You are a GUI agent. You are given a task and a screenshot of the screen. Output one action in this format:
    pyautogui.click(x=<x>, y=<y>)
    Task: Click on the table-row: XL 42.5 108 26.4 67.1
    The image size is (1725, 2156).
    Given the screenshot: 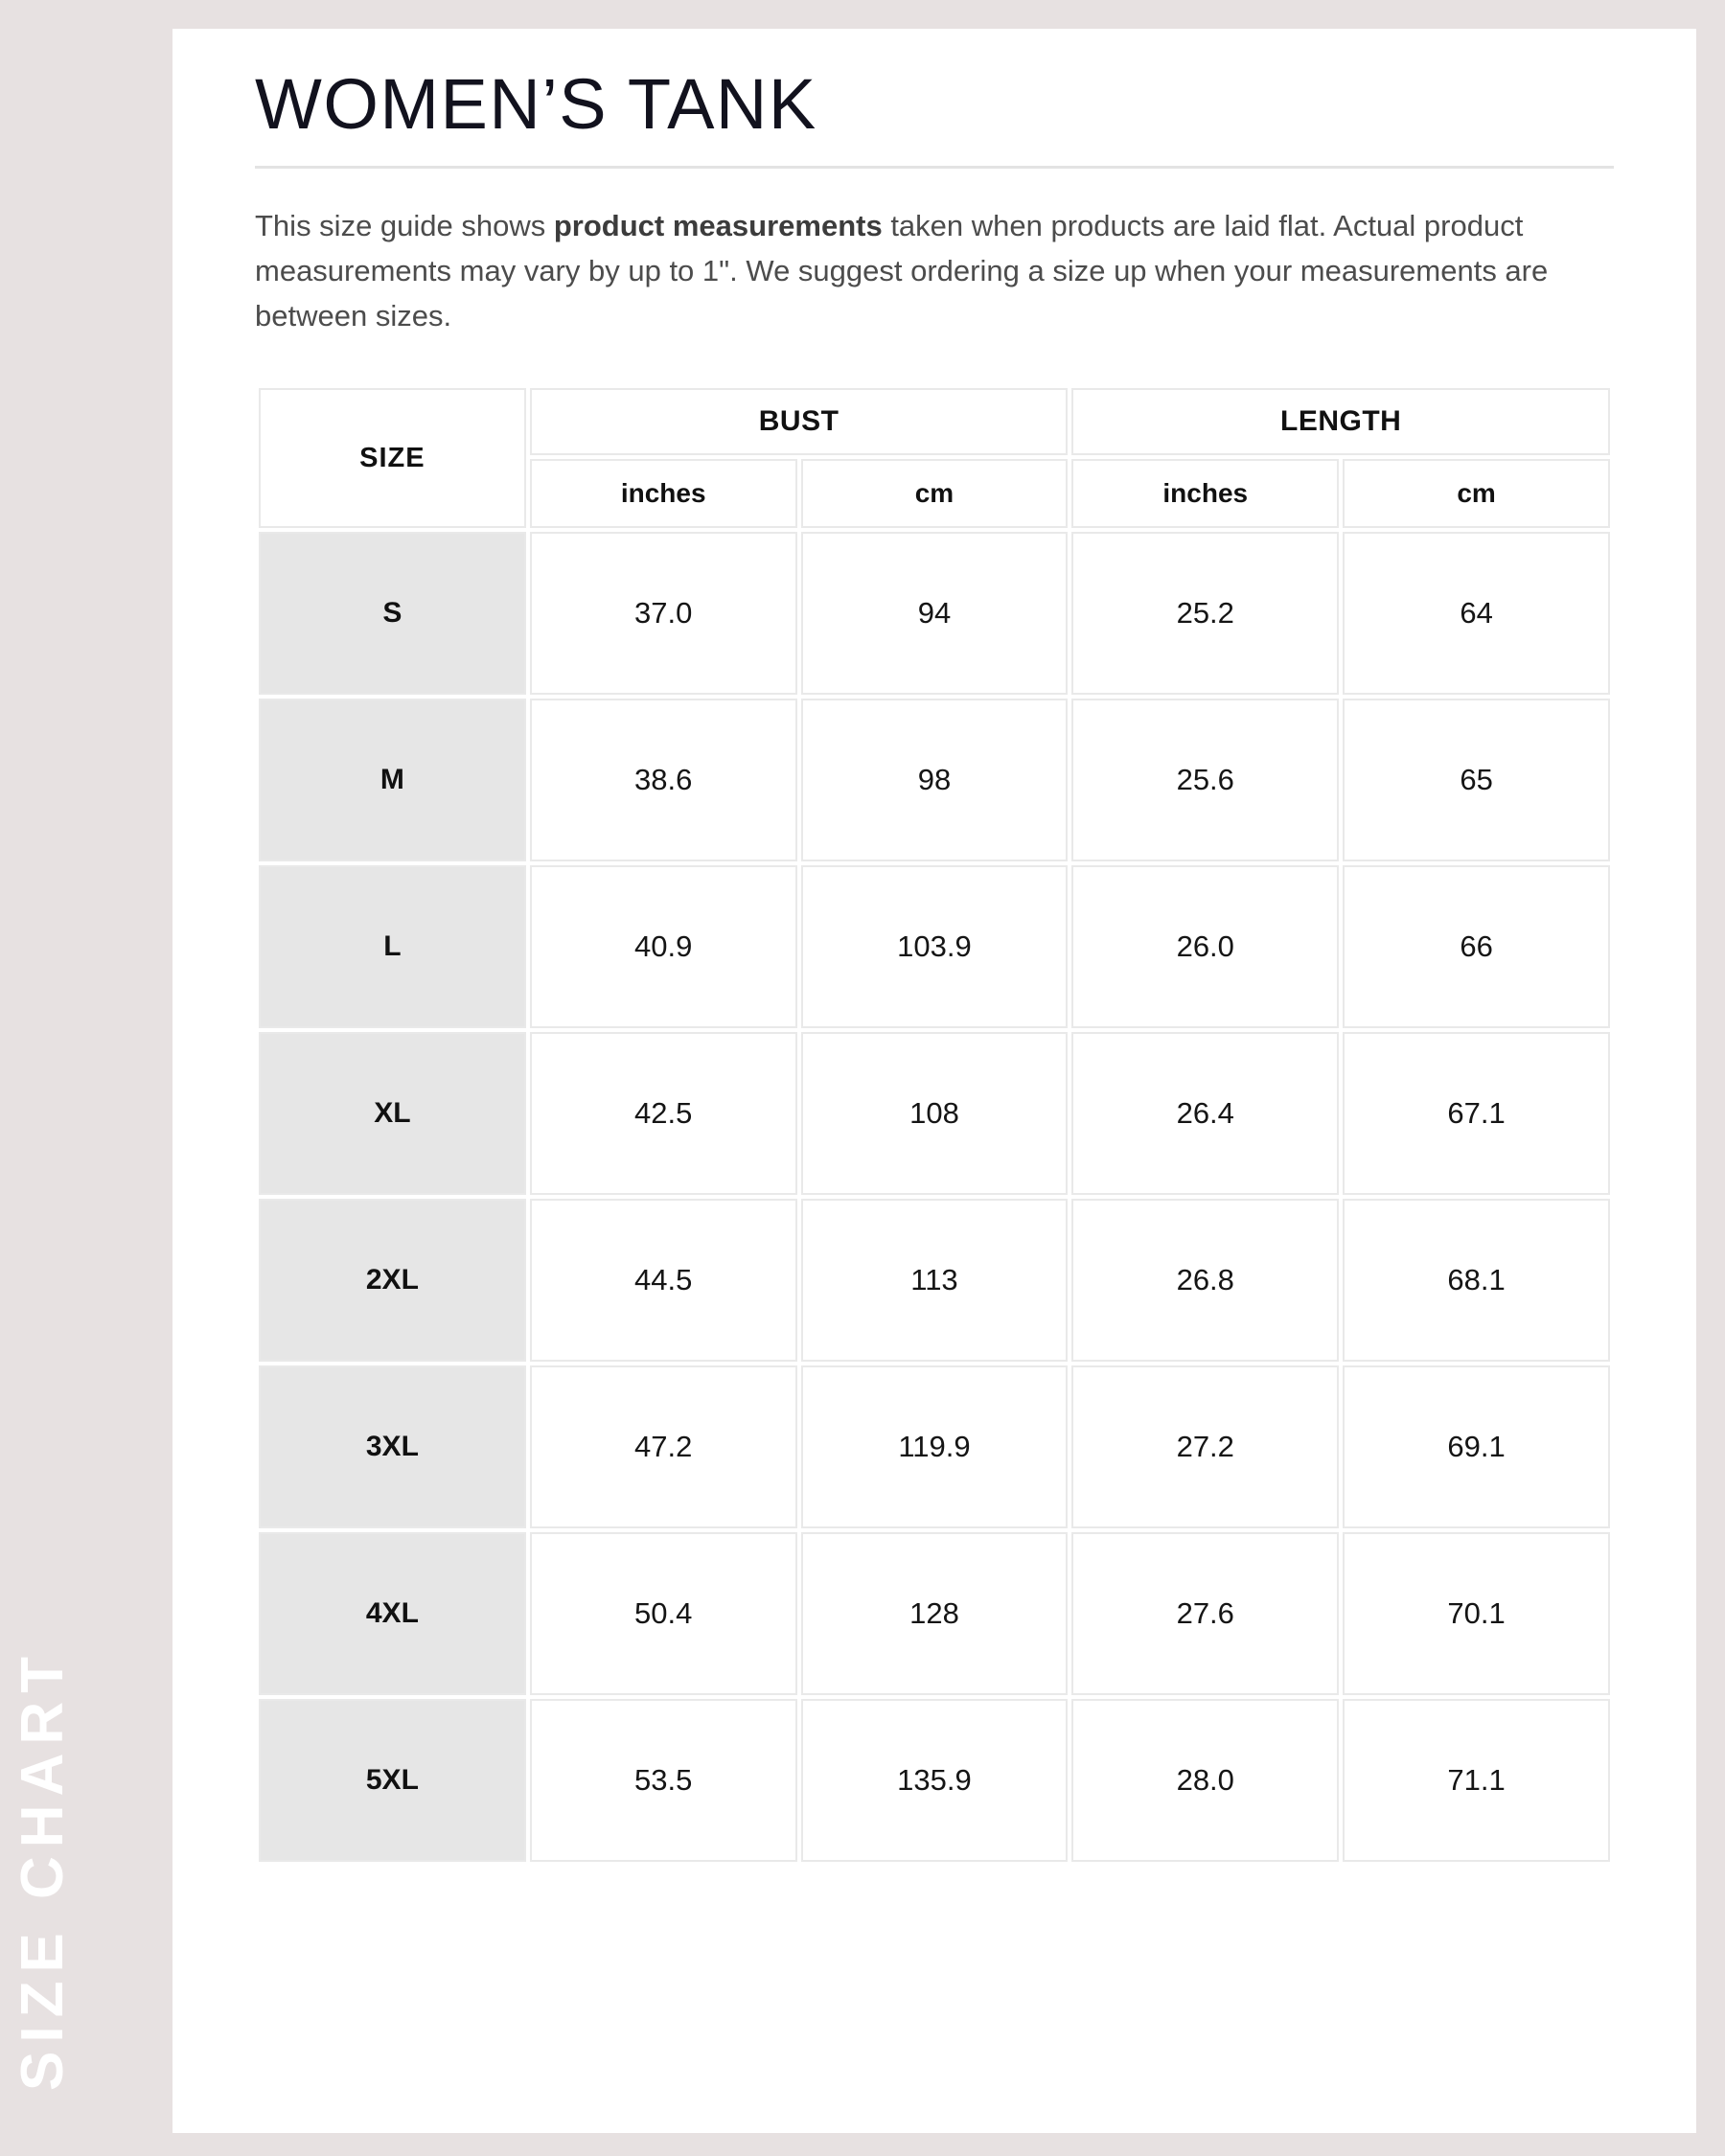 What is the action you would take?
    pyautogui.click(x=934, y=1114)
    